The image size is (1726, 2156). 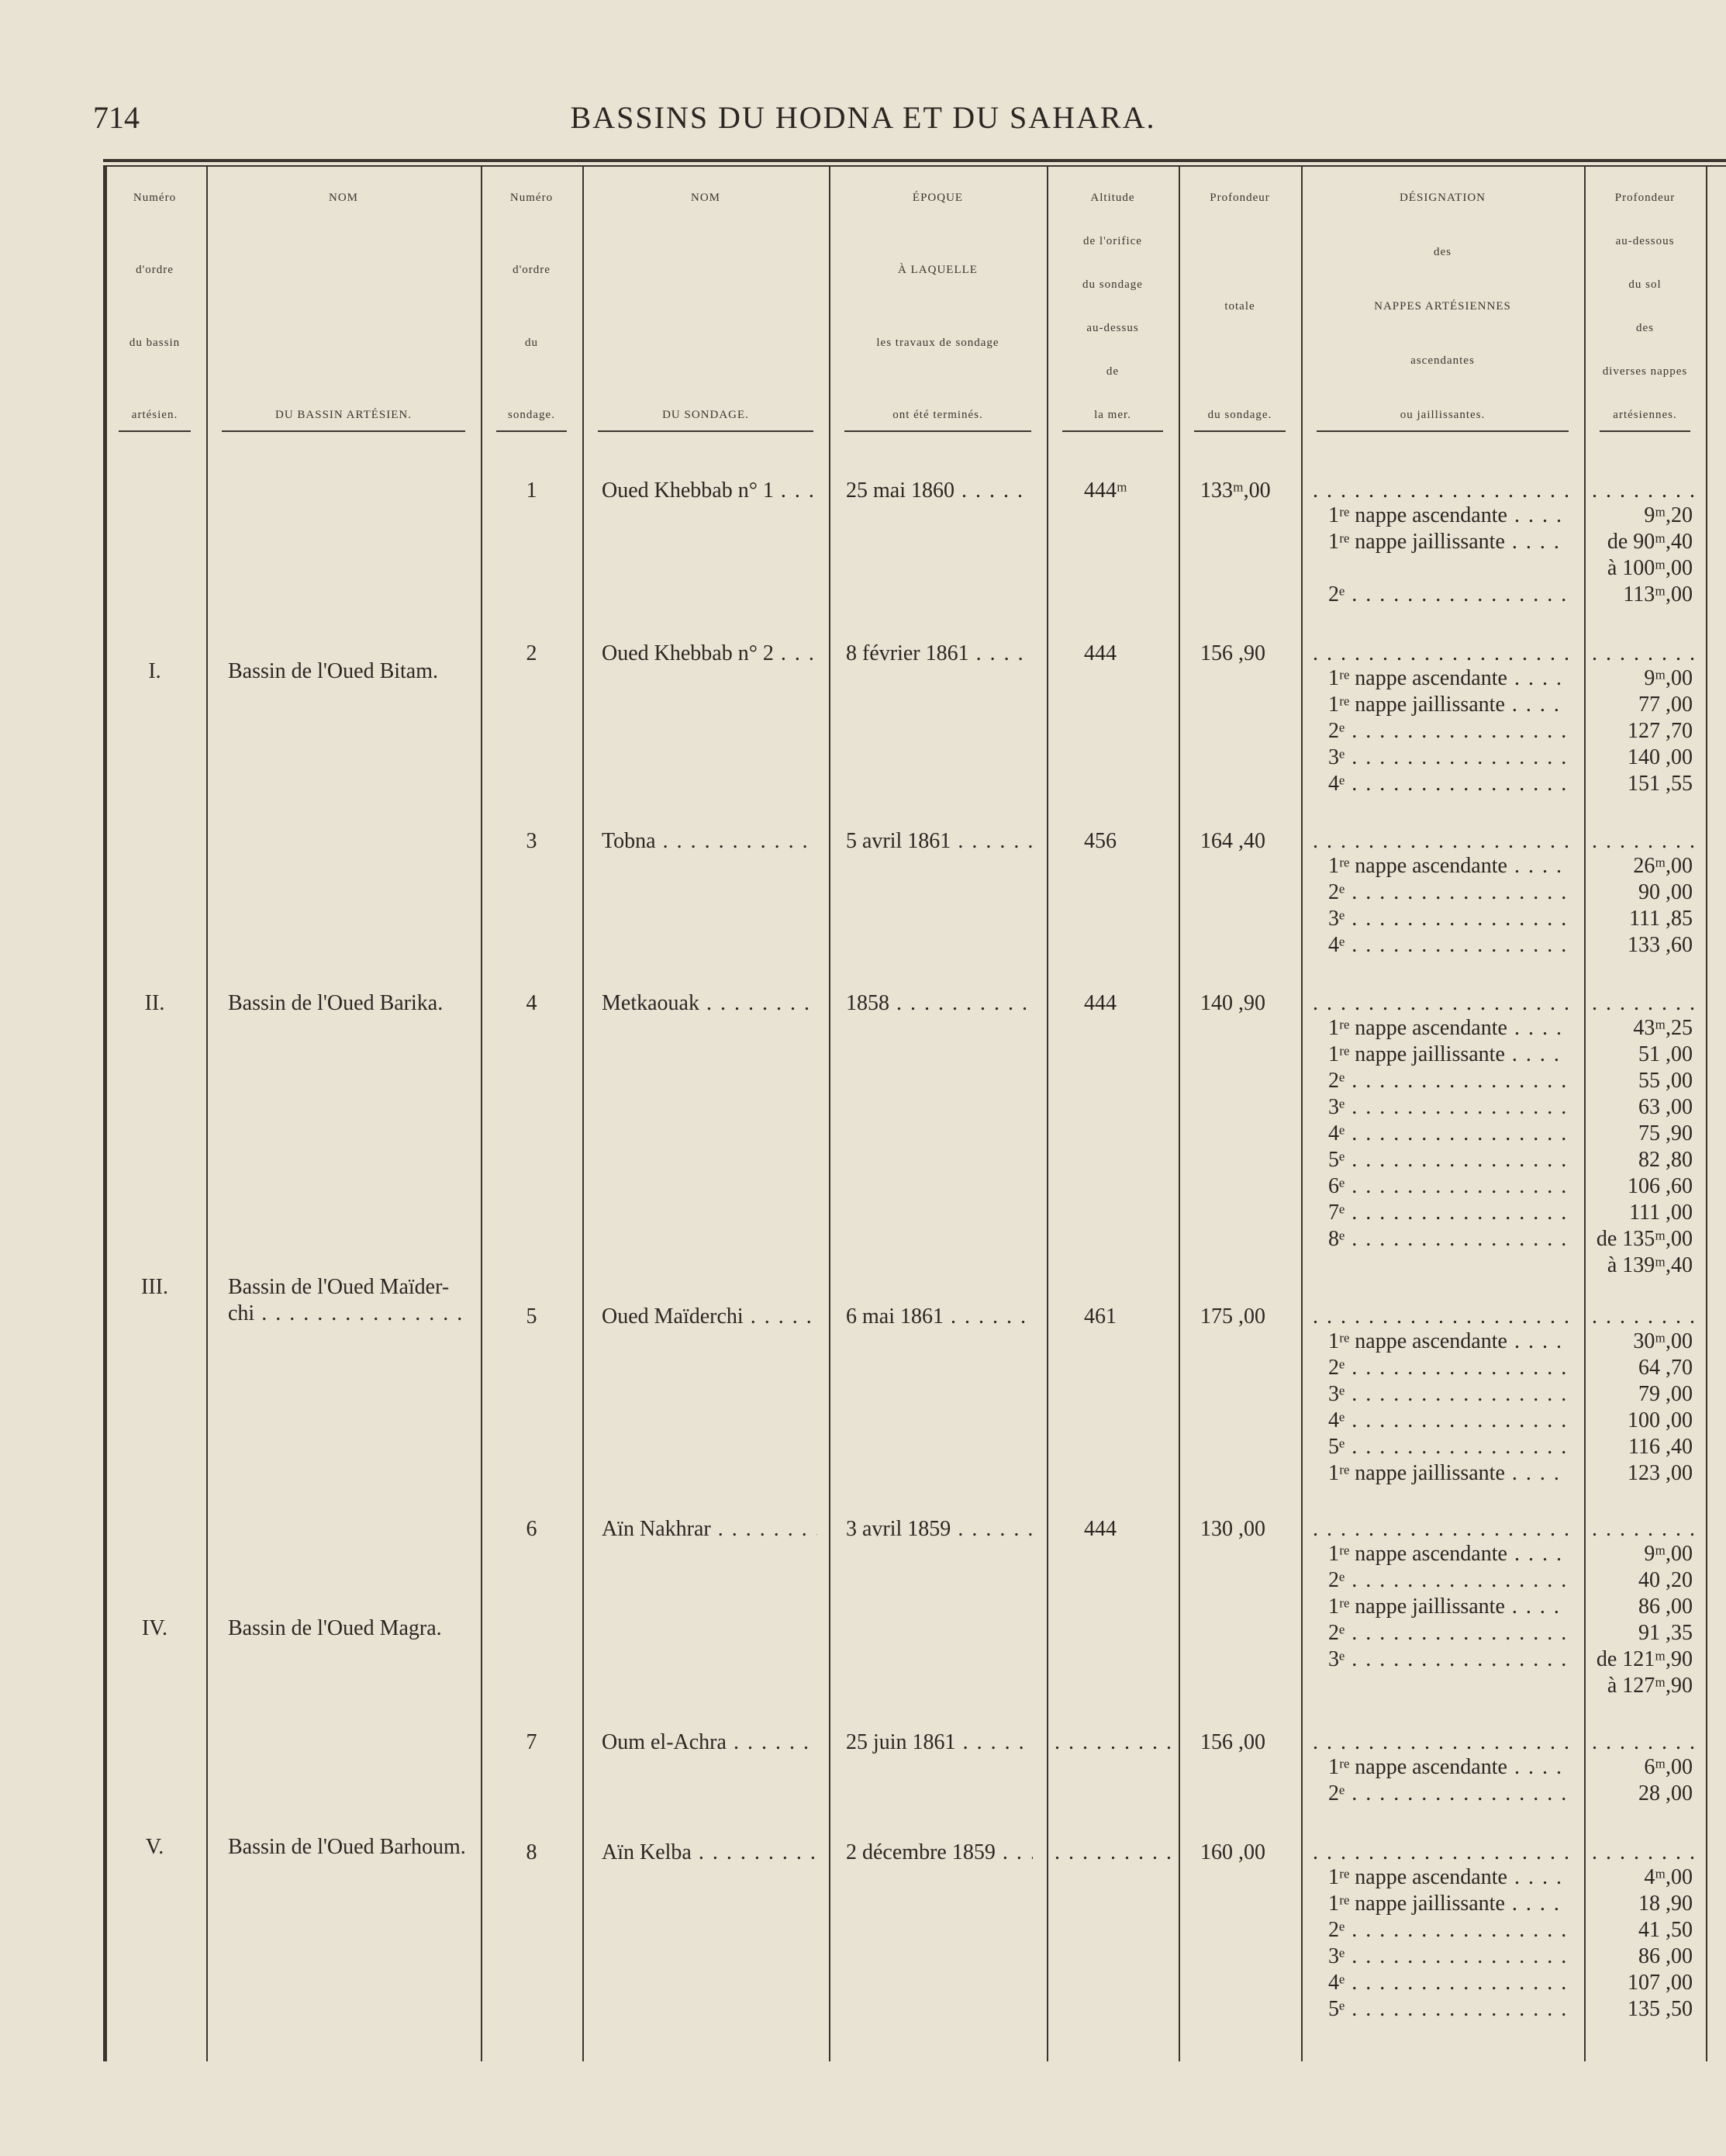 What do you see at coordinates (1240, 198) in the screenshot?
I see `column-header: Profondeur` at bounding box center [1240, 198].